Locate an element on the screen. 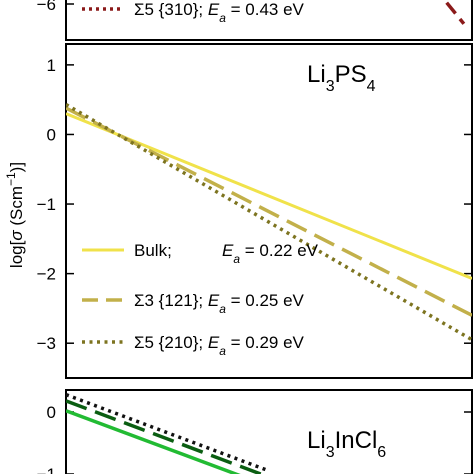 The height and width of the screenshot is (474, 474). top-series-line is located at coordinates (454, 12).